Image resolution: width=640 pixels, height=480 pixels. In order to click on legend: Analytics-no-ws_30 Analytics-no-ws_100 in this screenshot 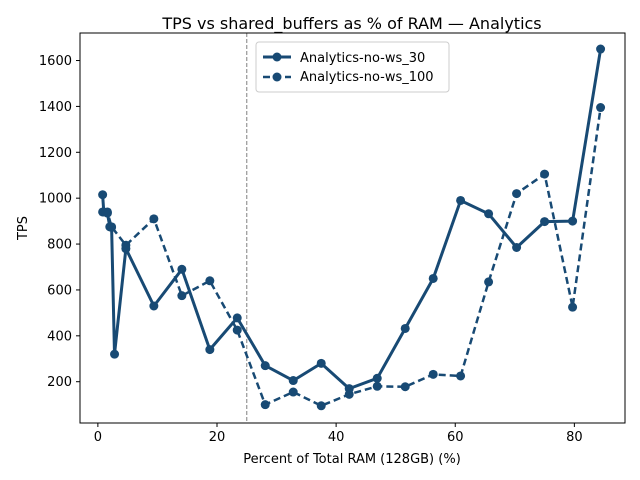, I will do `click(352, 67)`.